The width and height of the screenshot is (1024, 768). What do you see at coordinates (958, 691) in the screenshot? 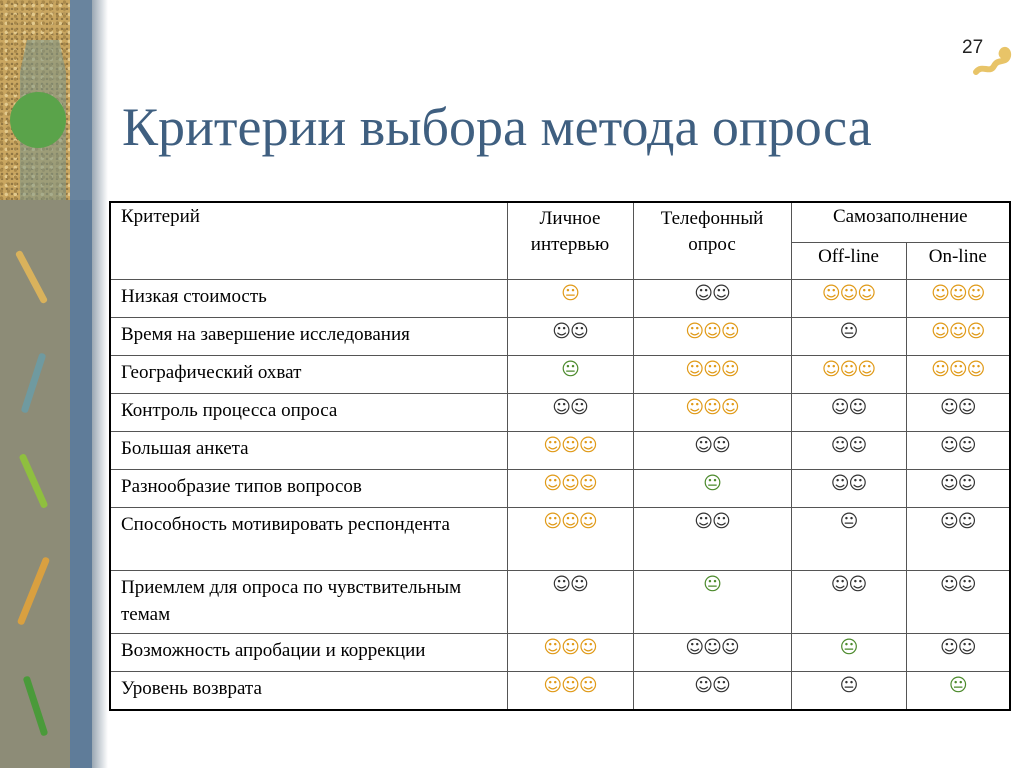
I see `rating-online: 😐` at bounding box center [958, 691].